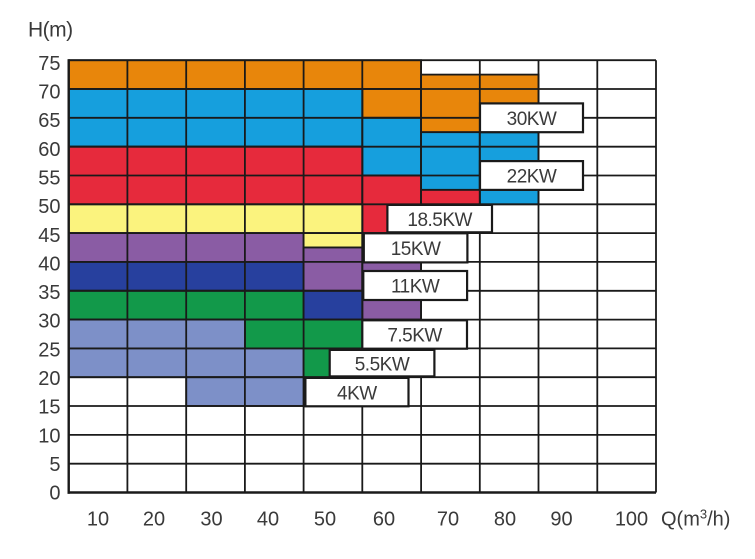  What do you see at coordinates (695, 519) in the screenshot?
I see `svg-text: Q(m3/h)` at bounding box center [695, 519].